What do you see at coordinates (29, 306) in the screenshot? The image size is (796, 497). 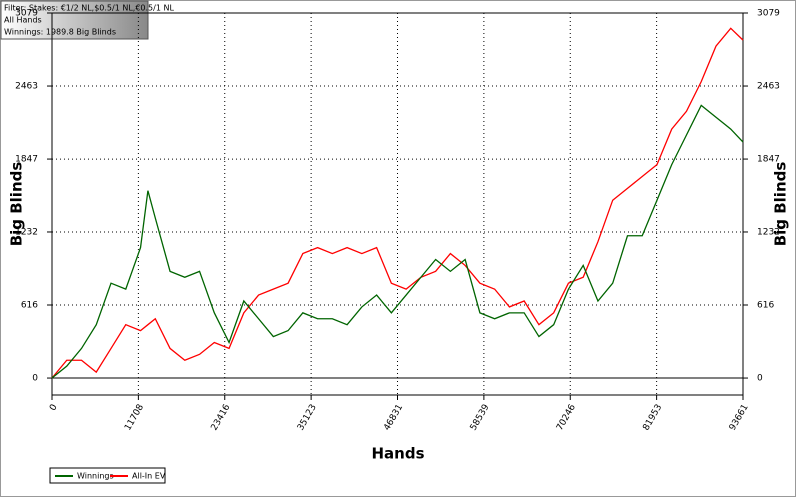 I see `y-tick-label: 616` at bounding box center [29, 306].